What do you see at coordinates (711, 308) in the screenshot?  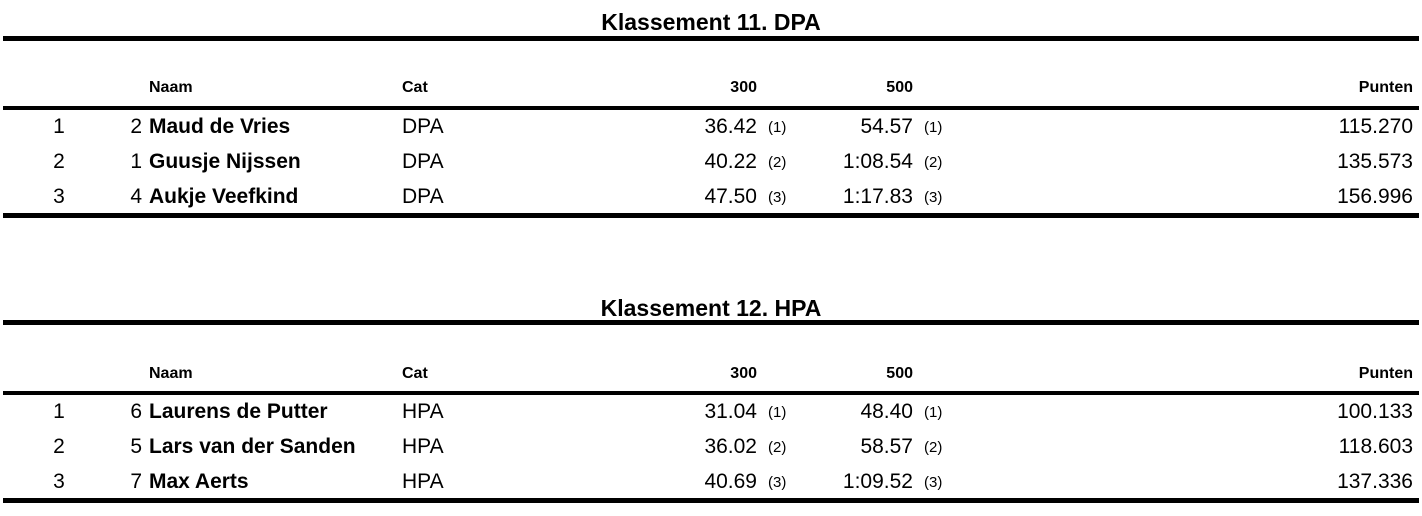 I see `section-title: Klassement 12. HPA` at bounding box center [711, 308].